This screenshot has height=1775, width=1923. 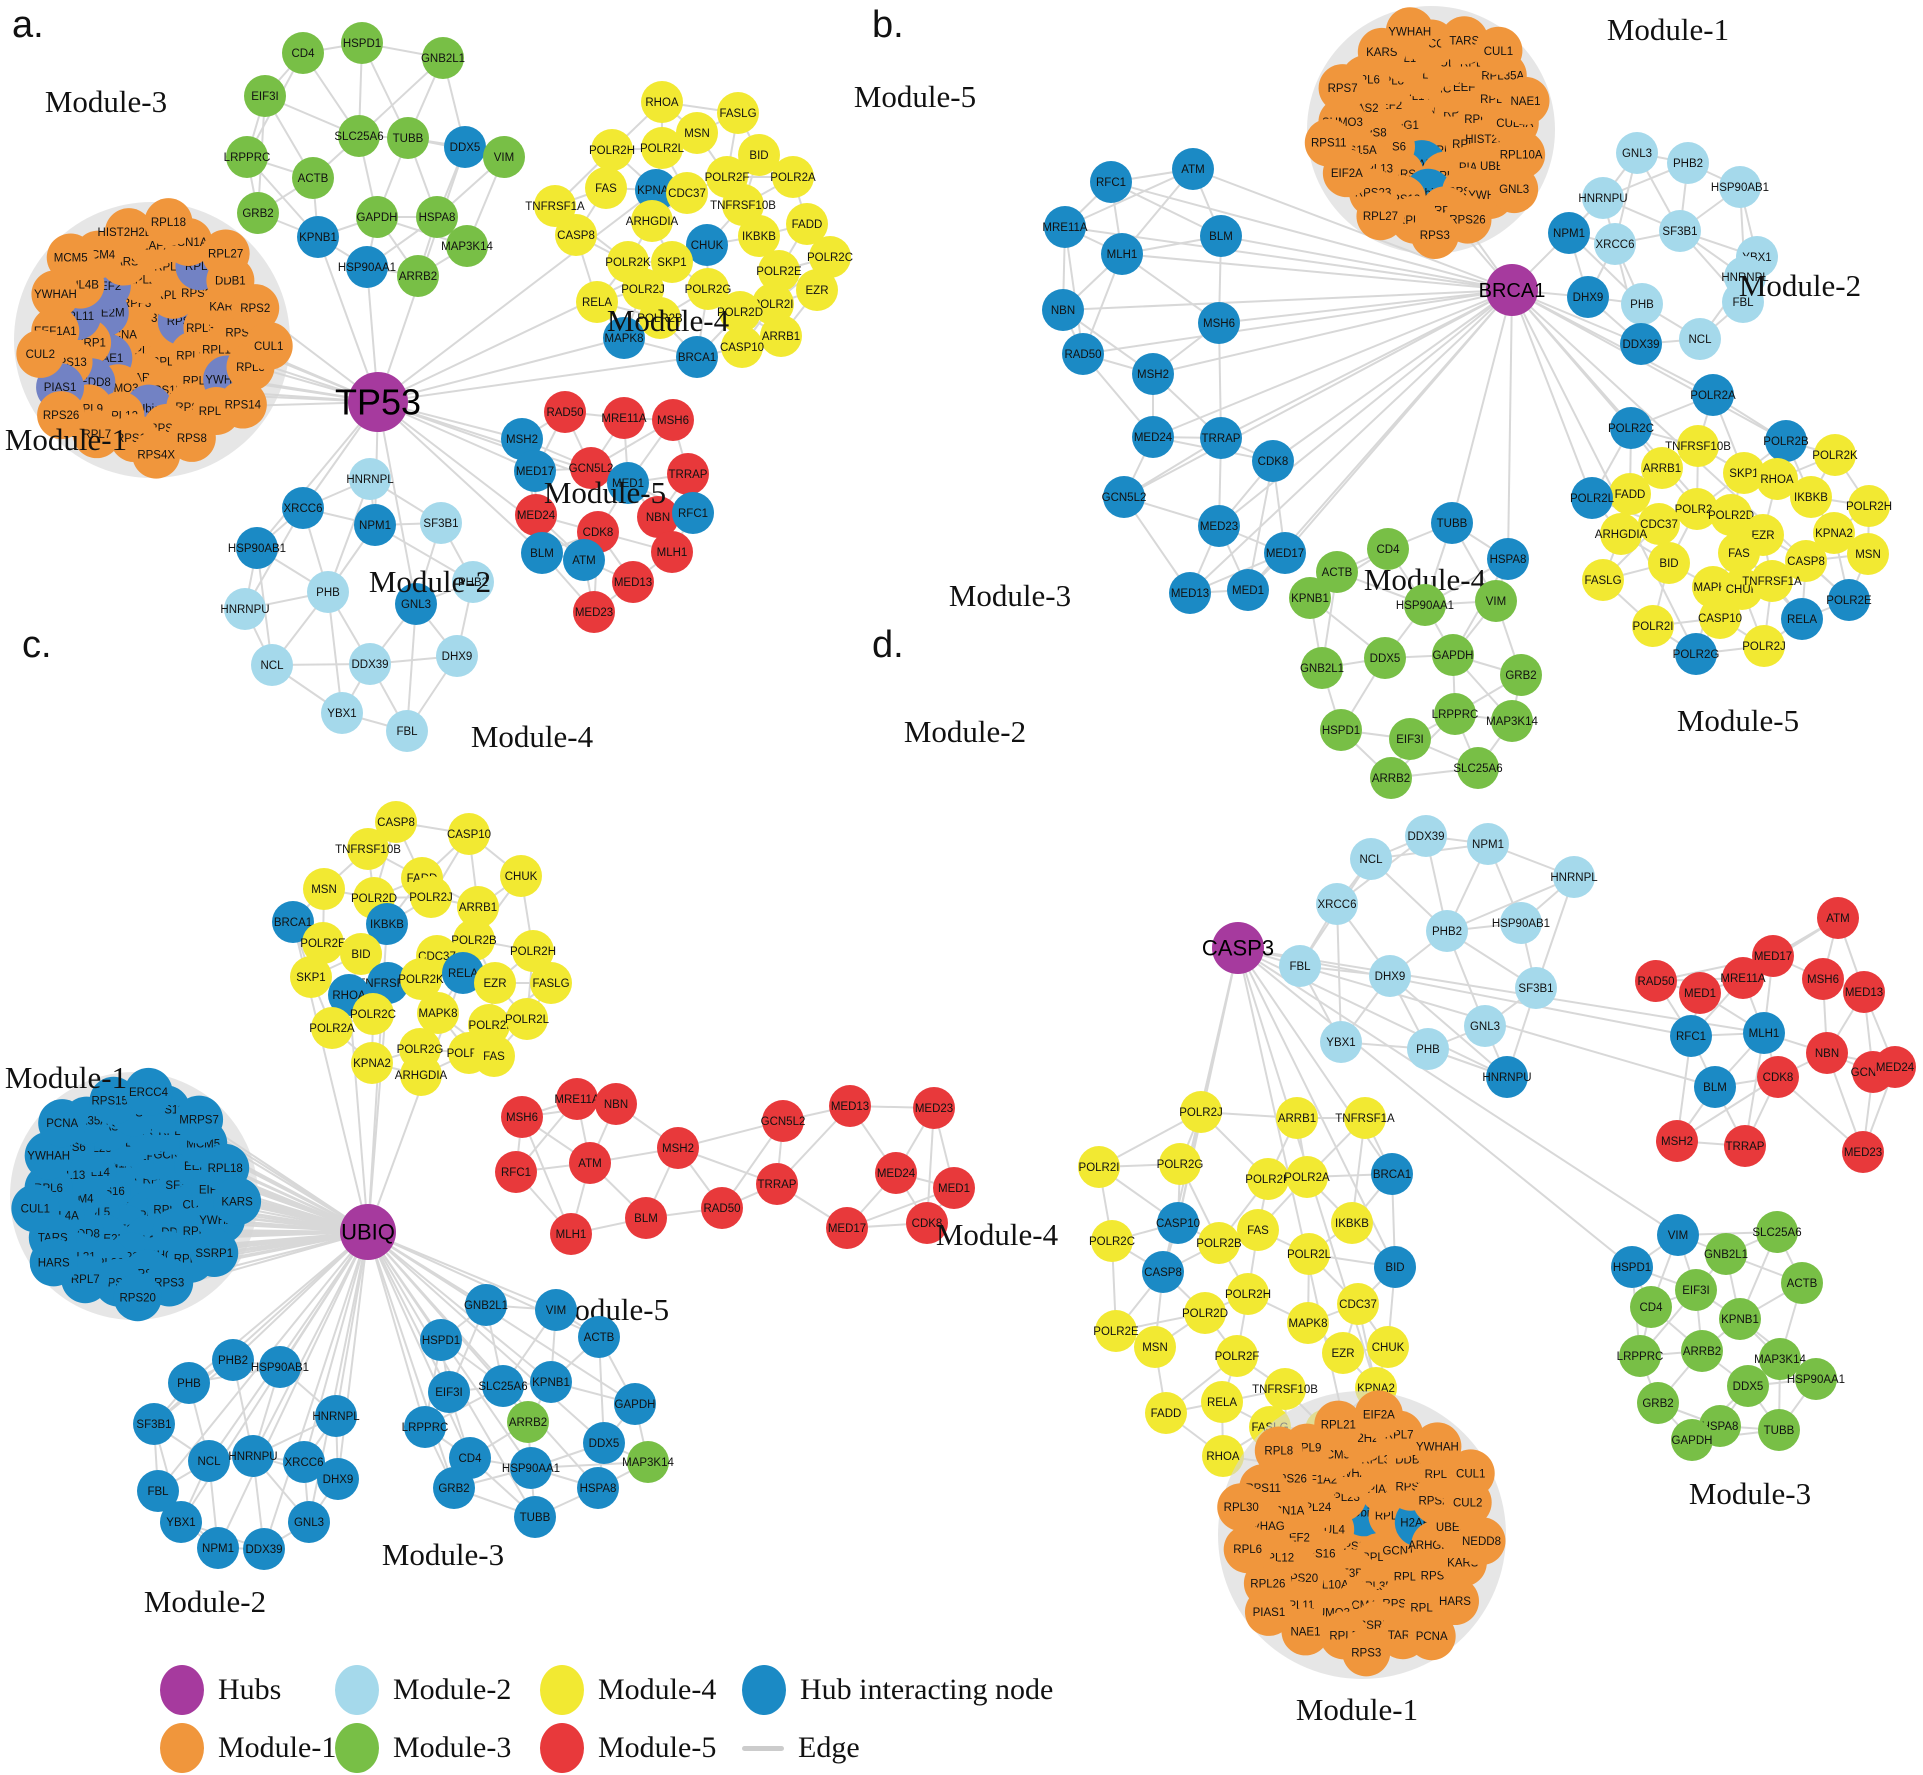 I want to click on node-POLR2J: POLR2J, so click(x=1764, y=646).